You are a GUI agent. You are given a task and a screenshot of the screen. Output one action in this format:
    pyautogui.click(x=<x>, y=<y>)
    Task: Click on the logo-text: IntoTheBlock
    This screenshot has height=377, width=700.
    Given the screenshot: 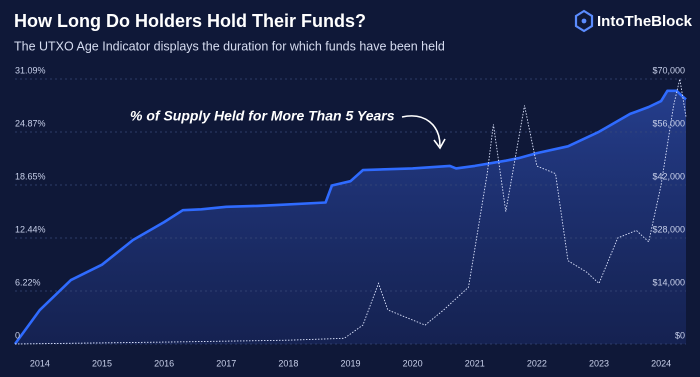 What is the action you would take?
    pyautogui.click(x=645, y=21)
    